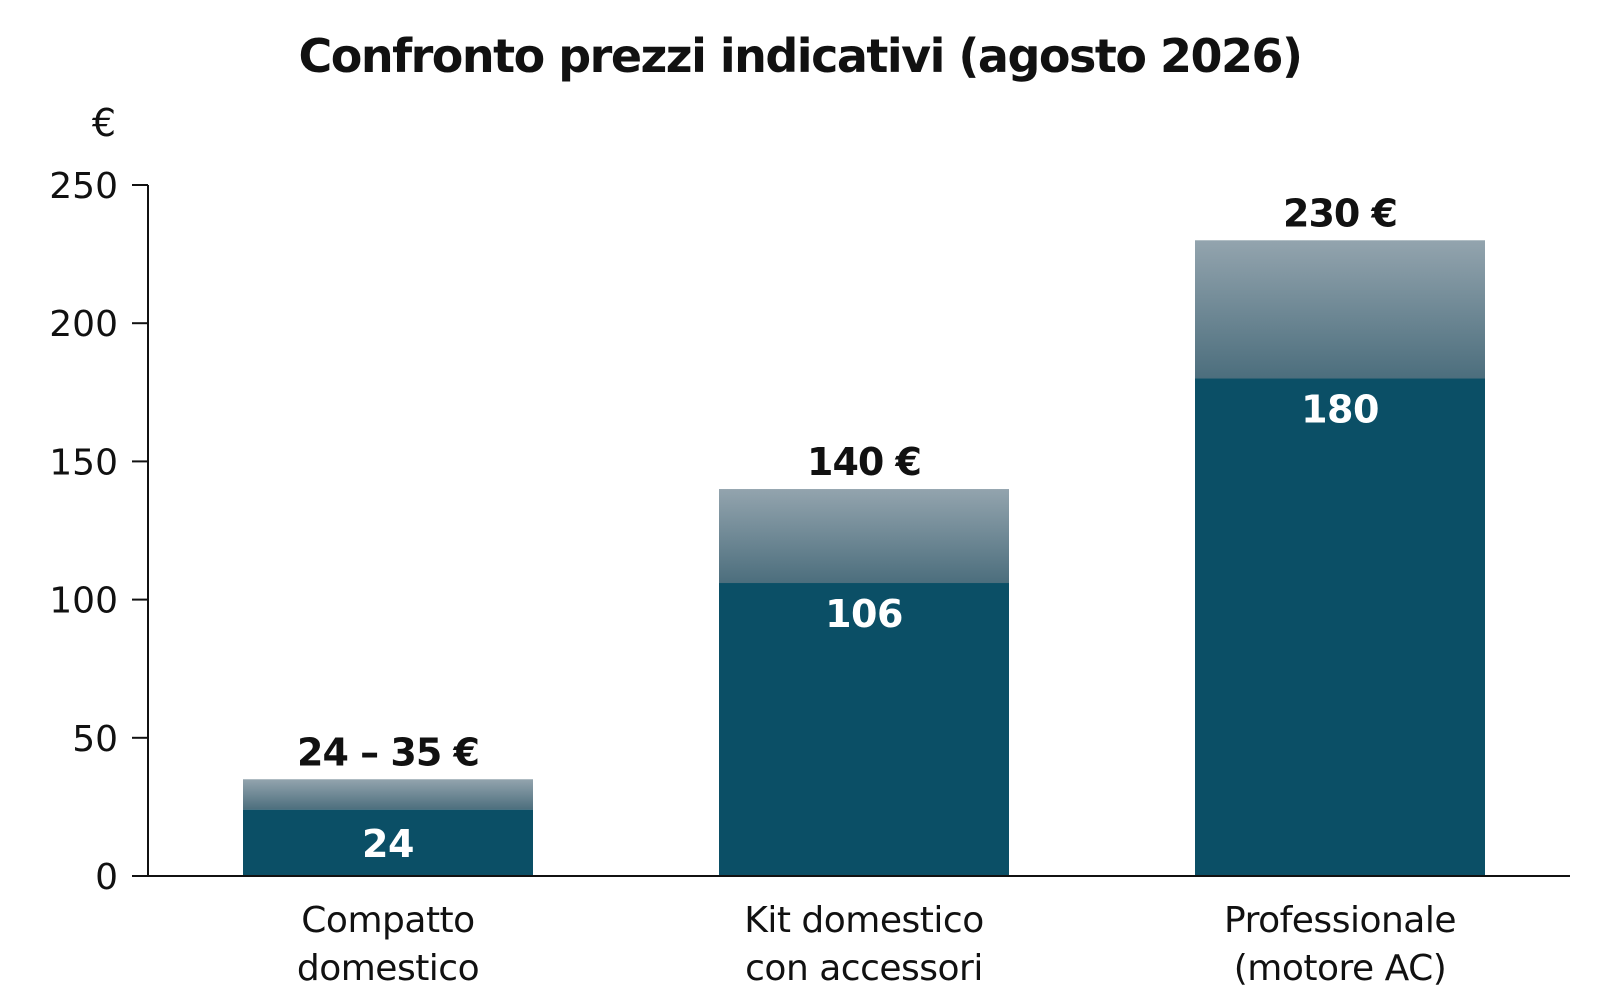 Image resolution: width=1600 pixels, height=1000 pixels. I want to click on bar-base-value-label: 180, so click(1340, 409).